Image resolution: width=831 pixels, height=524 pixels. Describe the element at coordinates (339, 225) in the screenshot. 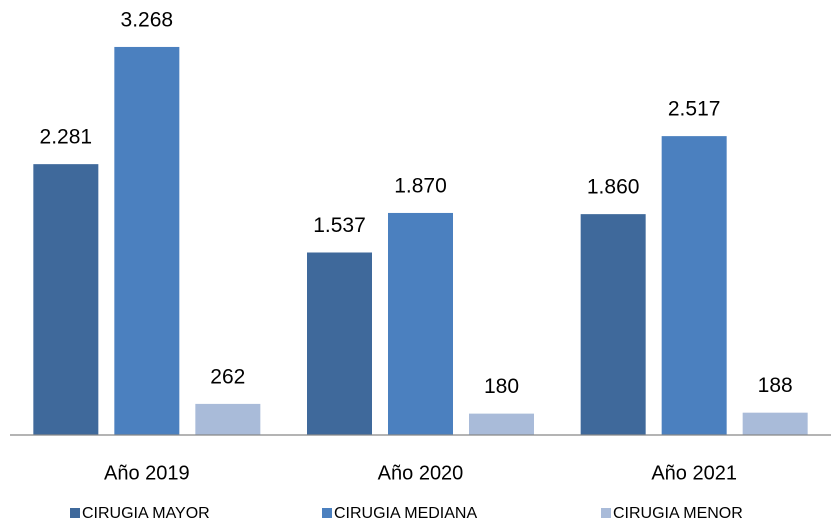

I see `value-label: 1.537` at that location.